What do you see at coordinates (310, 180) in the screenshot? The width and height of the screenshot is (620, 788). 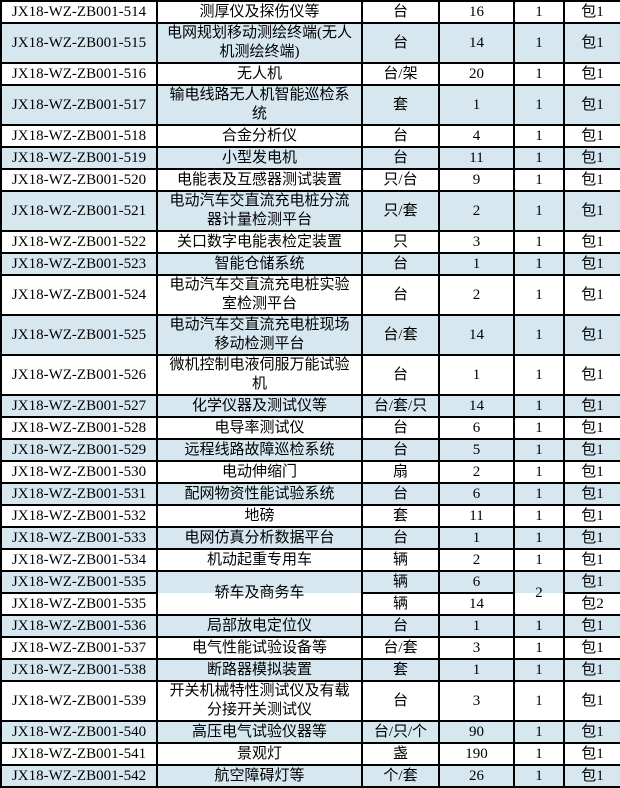 I see `table-row: JX18-WZ-ZB001-520 电能表及互感器测试装置 只/台 9 1 包1` at bounding box center [310, 180].